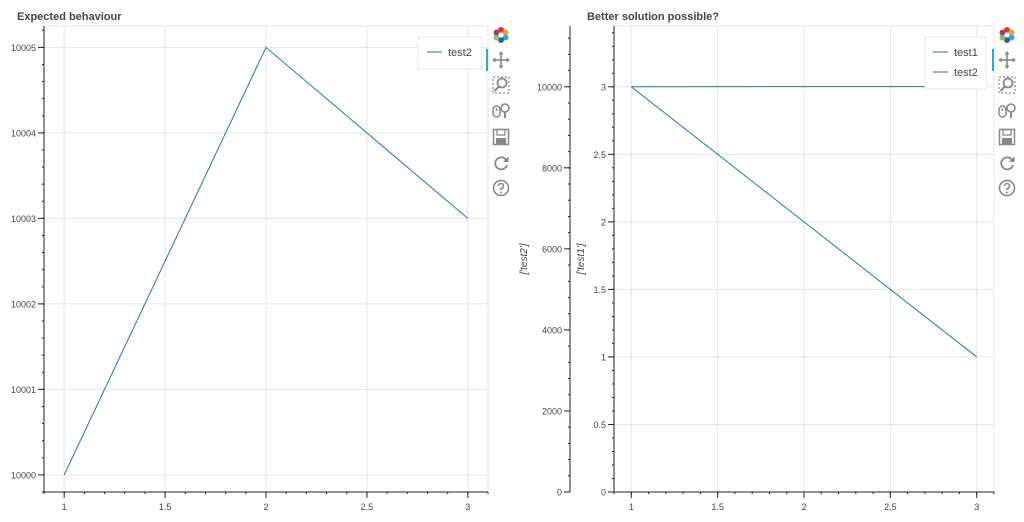 The height and width of the screenshot is (522, 1024). What do you see at coordinates (23, 304) in the screenshot?
I see `y-tick-label: 10002` at bounding box center [23, 304].